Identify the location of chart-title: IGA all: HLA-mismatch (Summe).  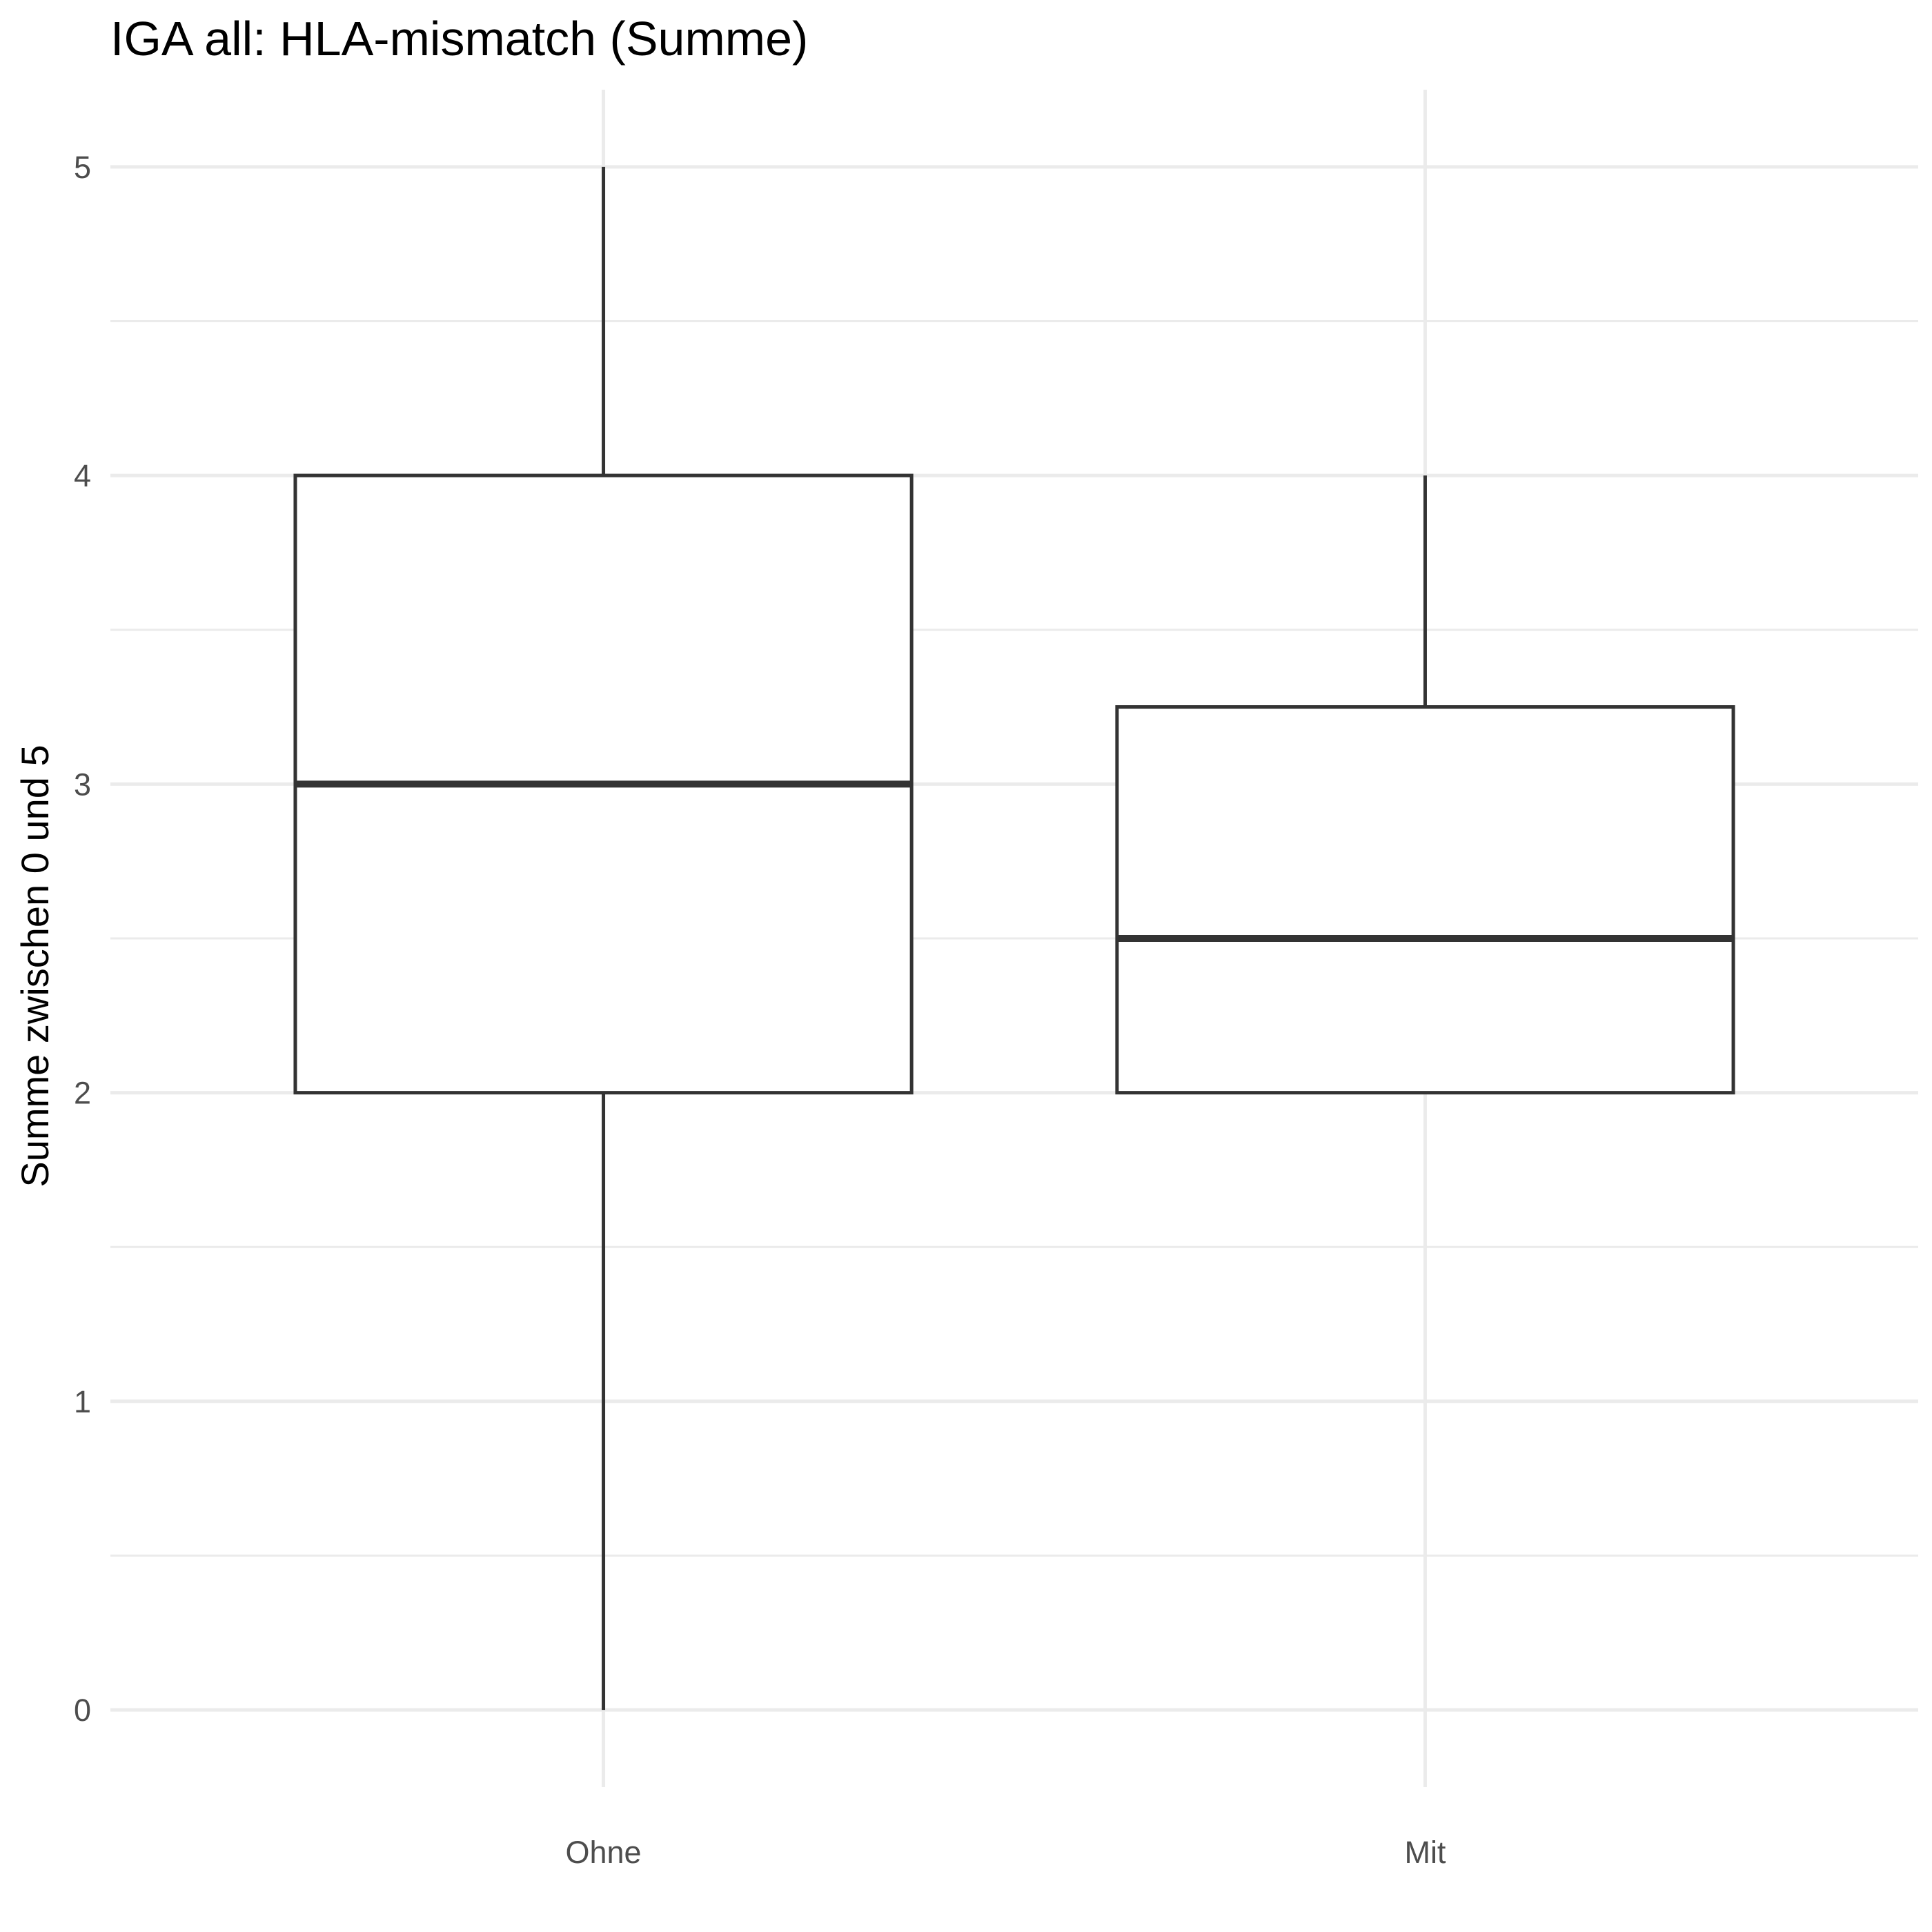
(459, 39).